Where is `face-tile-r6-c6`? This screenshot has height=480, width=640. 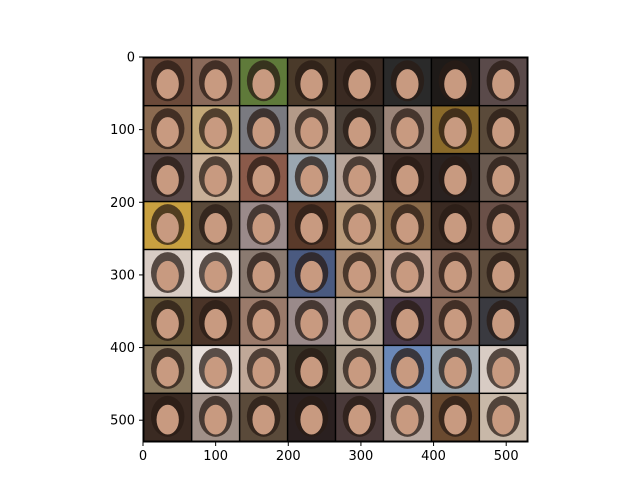
face-tile-r6-c6 is located at coordinates (407, 321).